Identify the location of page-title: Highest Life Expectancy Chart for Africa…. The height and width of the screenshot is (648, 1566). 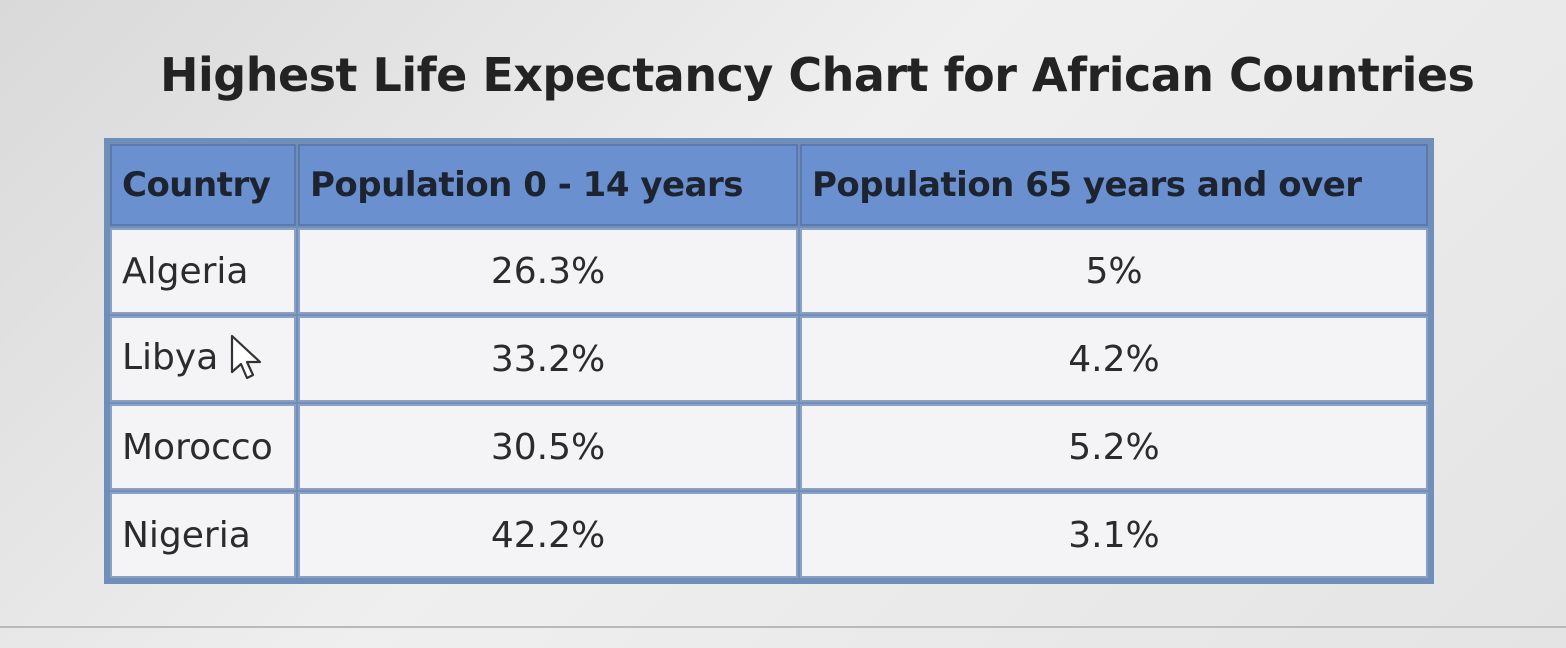
(817, 75).